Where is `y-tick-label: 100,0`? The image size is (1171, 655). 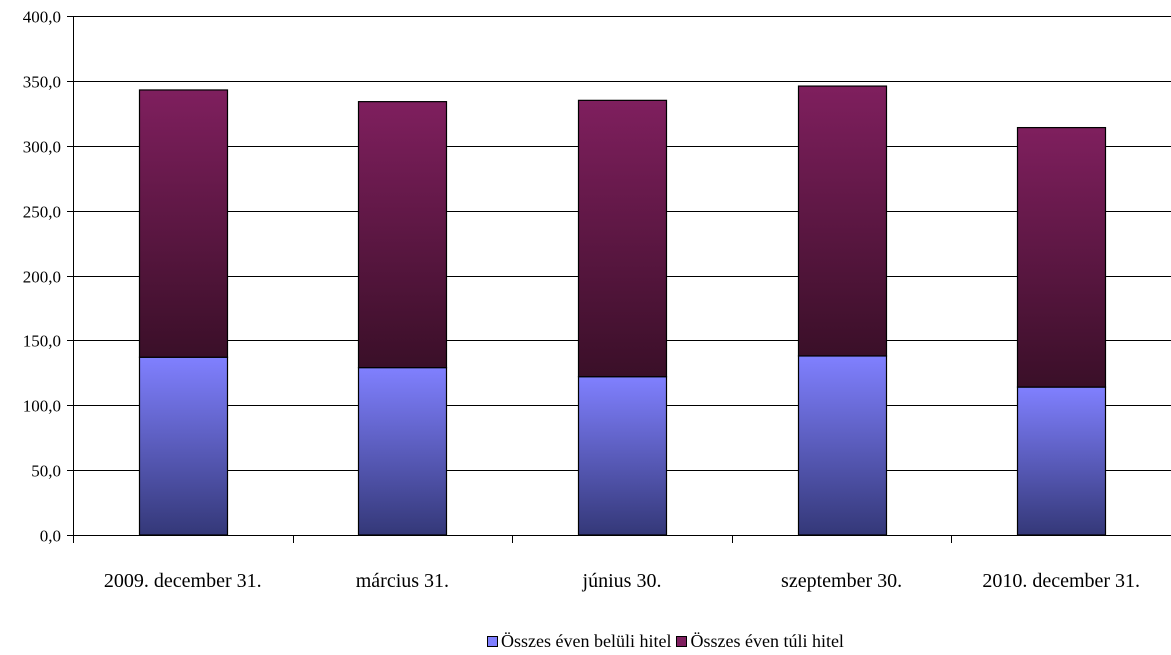 y-tick-label: 100,0 is located at coordinates (42, 406).